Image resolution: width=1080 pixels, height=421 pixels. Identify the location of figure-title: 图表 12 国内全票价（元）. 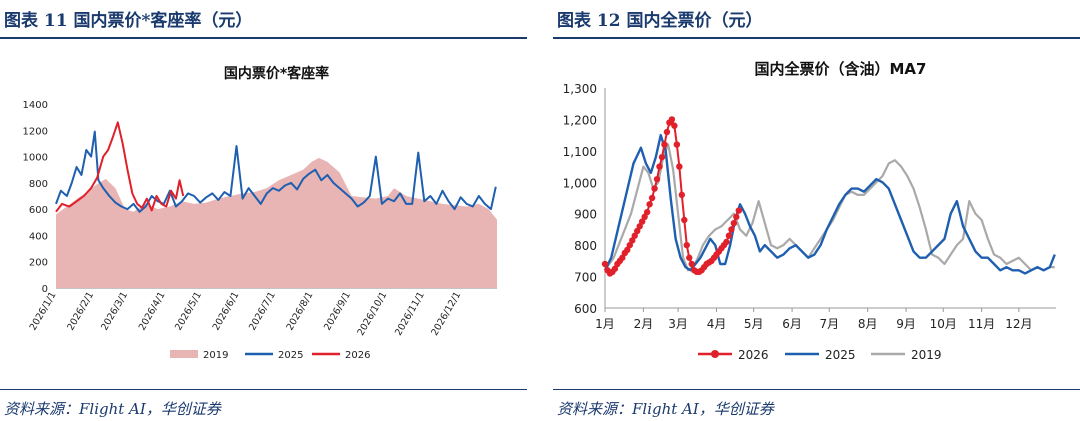
(660, 21).